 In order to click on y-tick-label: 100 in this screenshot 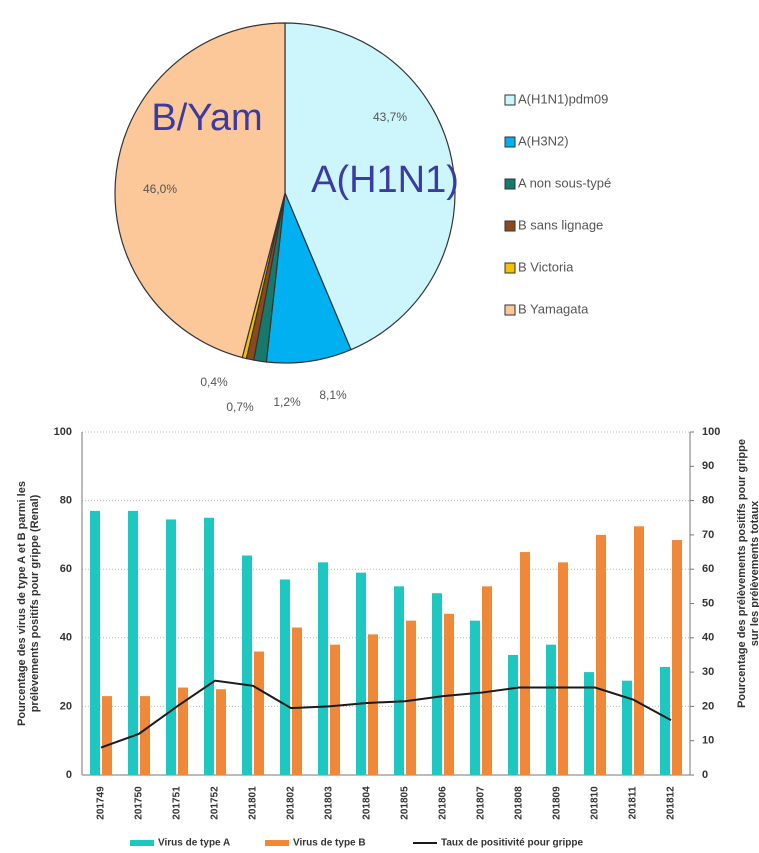, I will do `click(63, 432)`.